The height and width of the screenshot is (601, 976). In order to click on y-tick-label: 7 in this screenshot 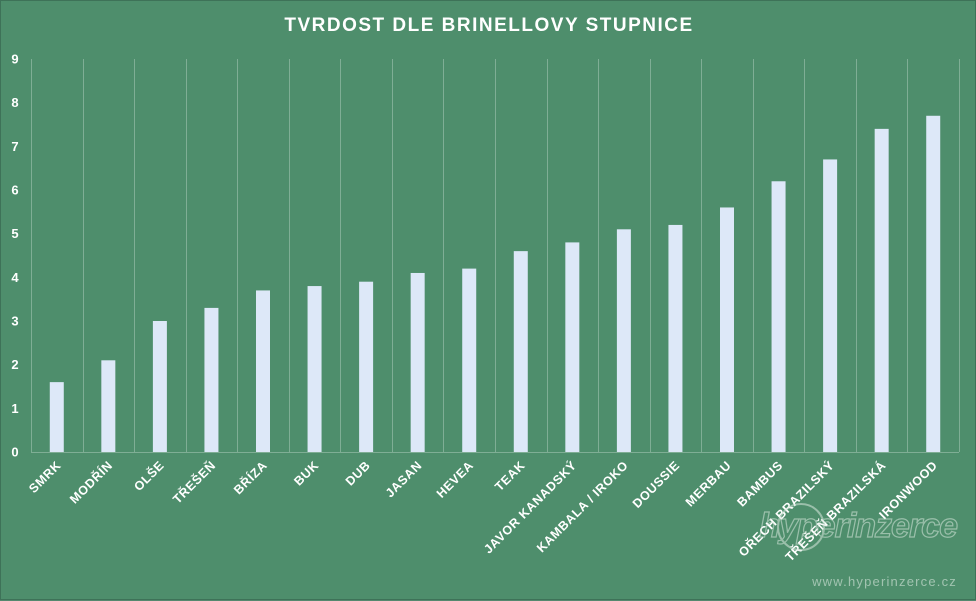, I will do `click(14, 146)`.